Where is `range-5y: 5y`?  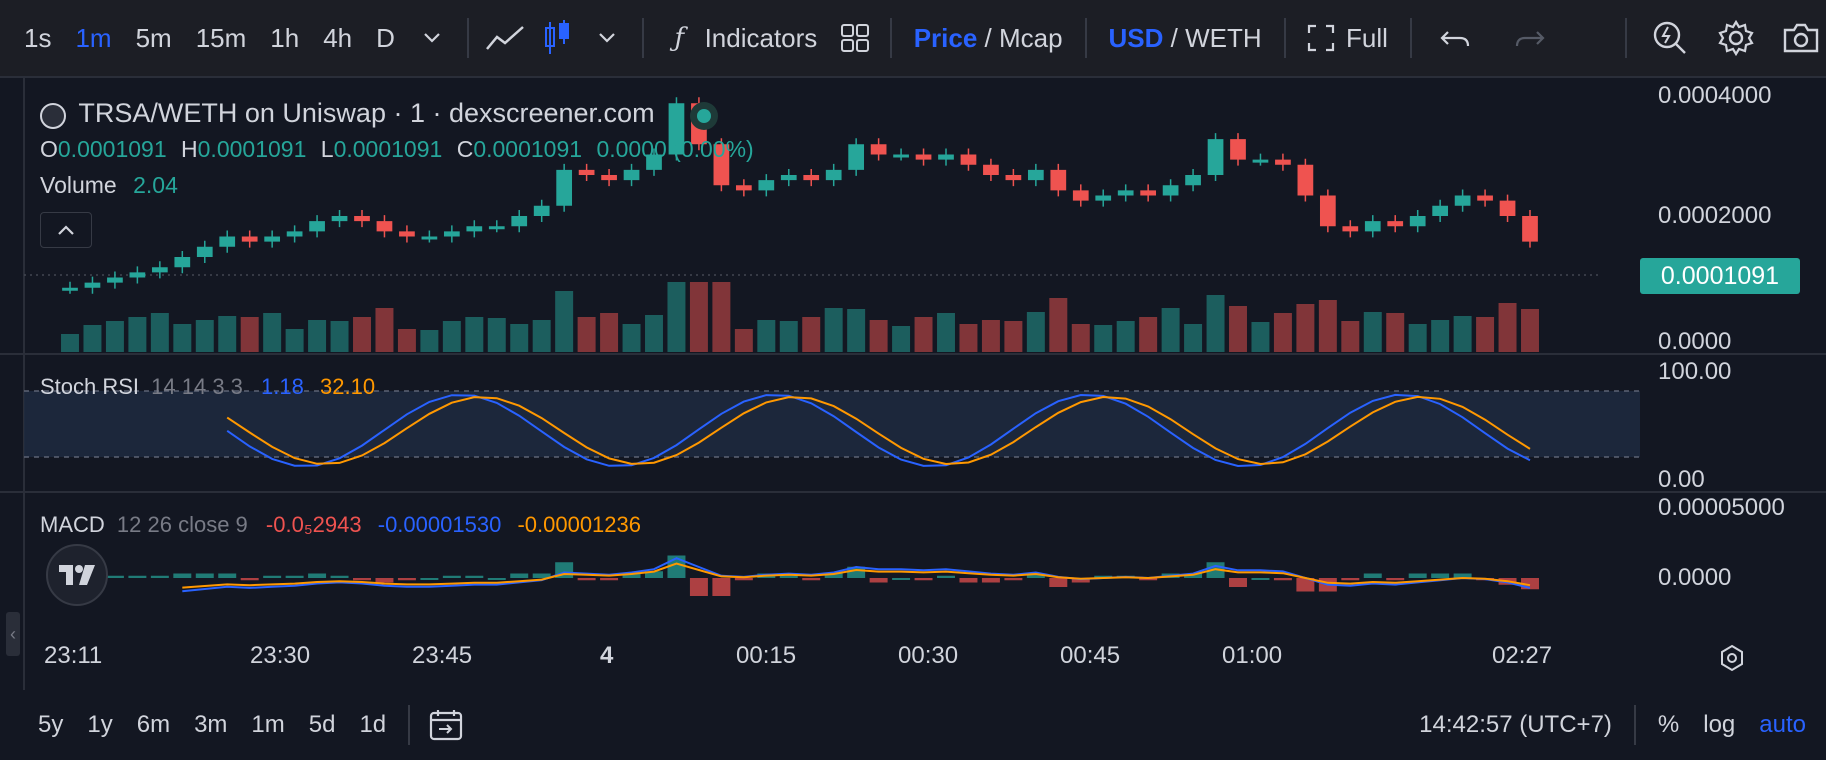
range-5y: 5y is located at coordinates (51, 724).